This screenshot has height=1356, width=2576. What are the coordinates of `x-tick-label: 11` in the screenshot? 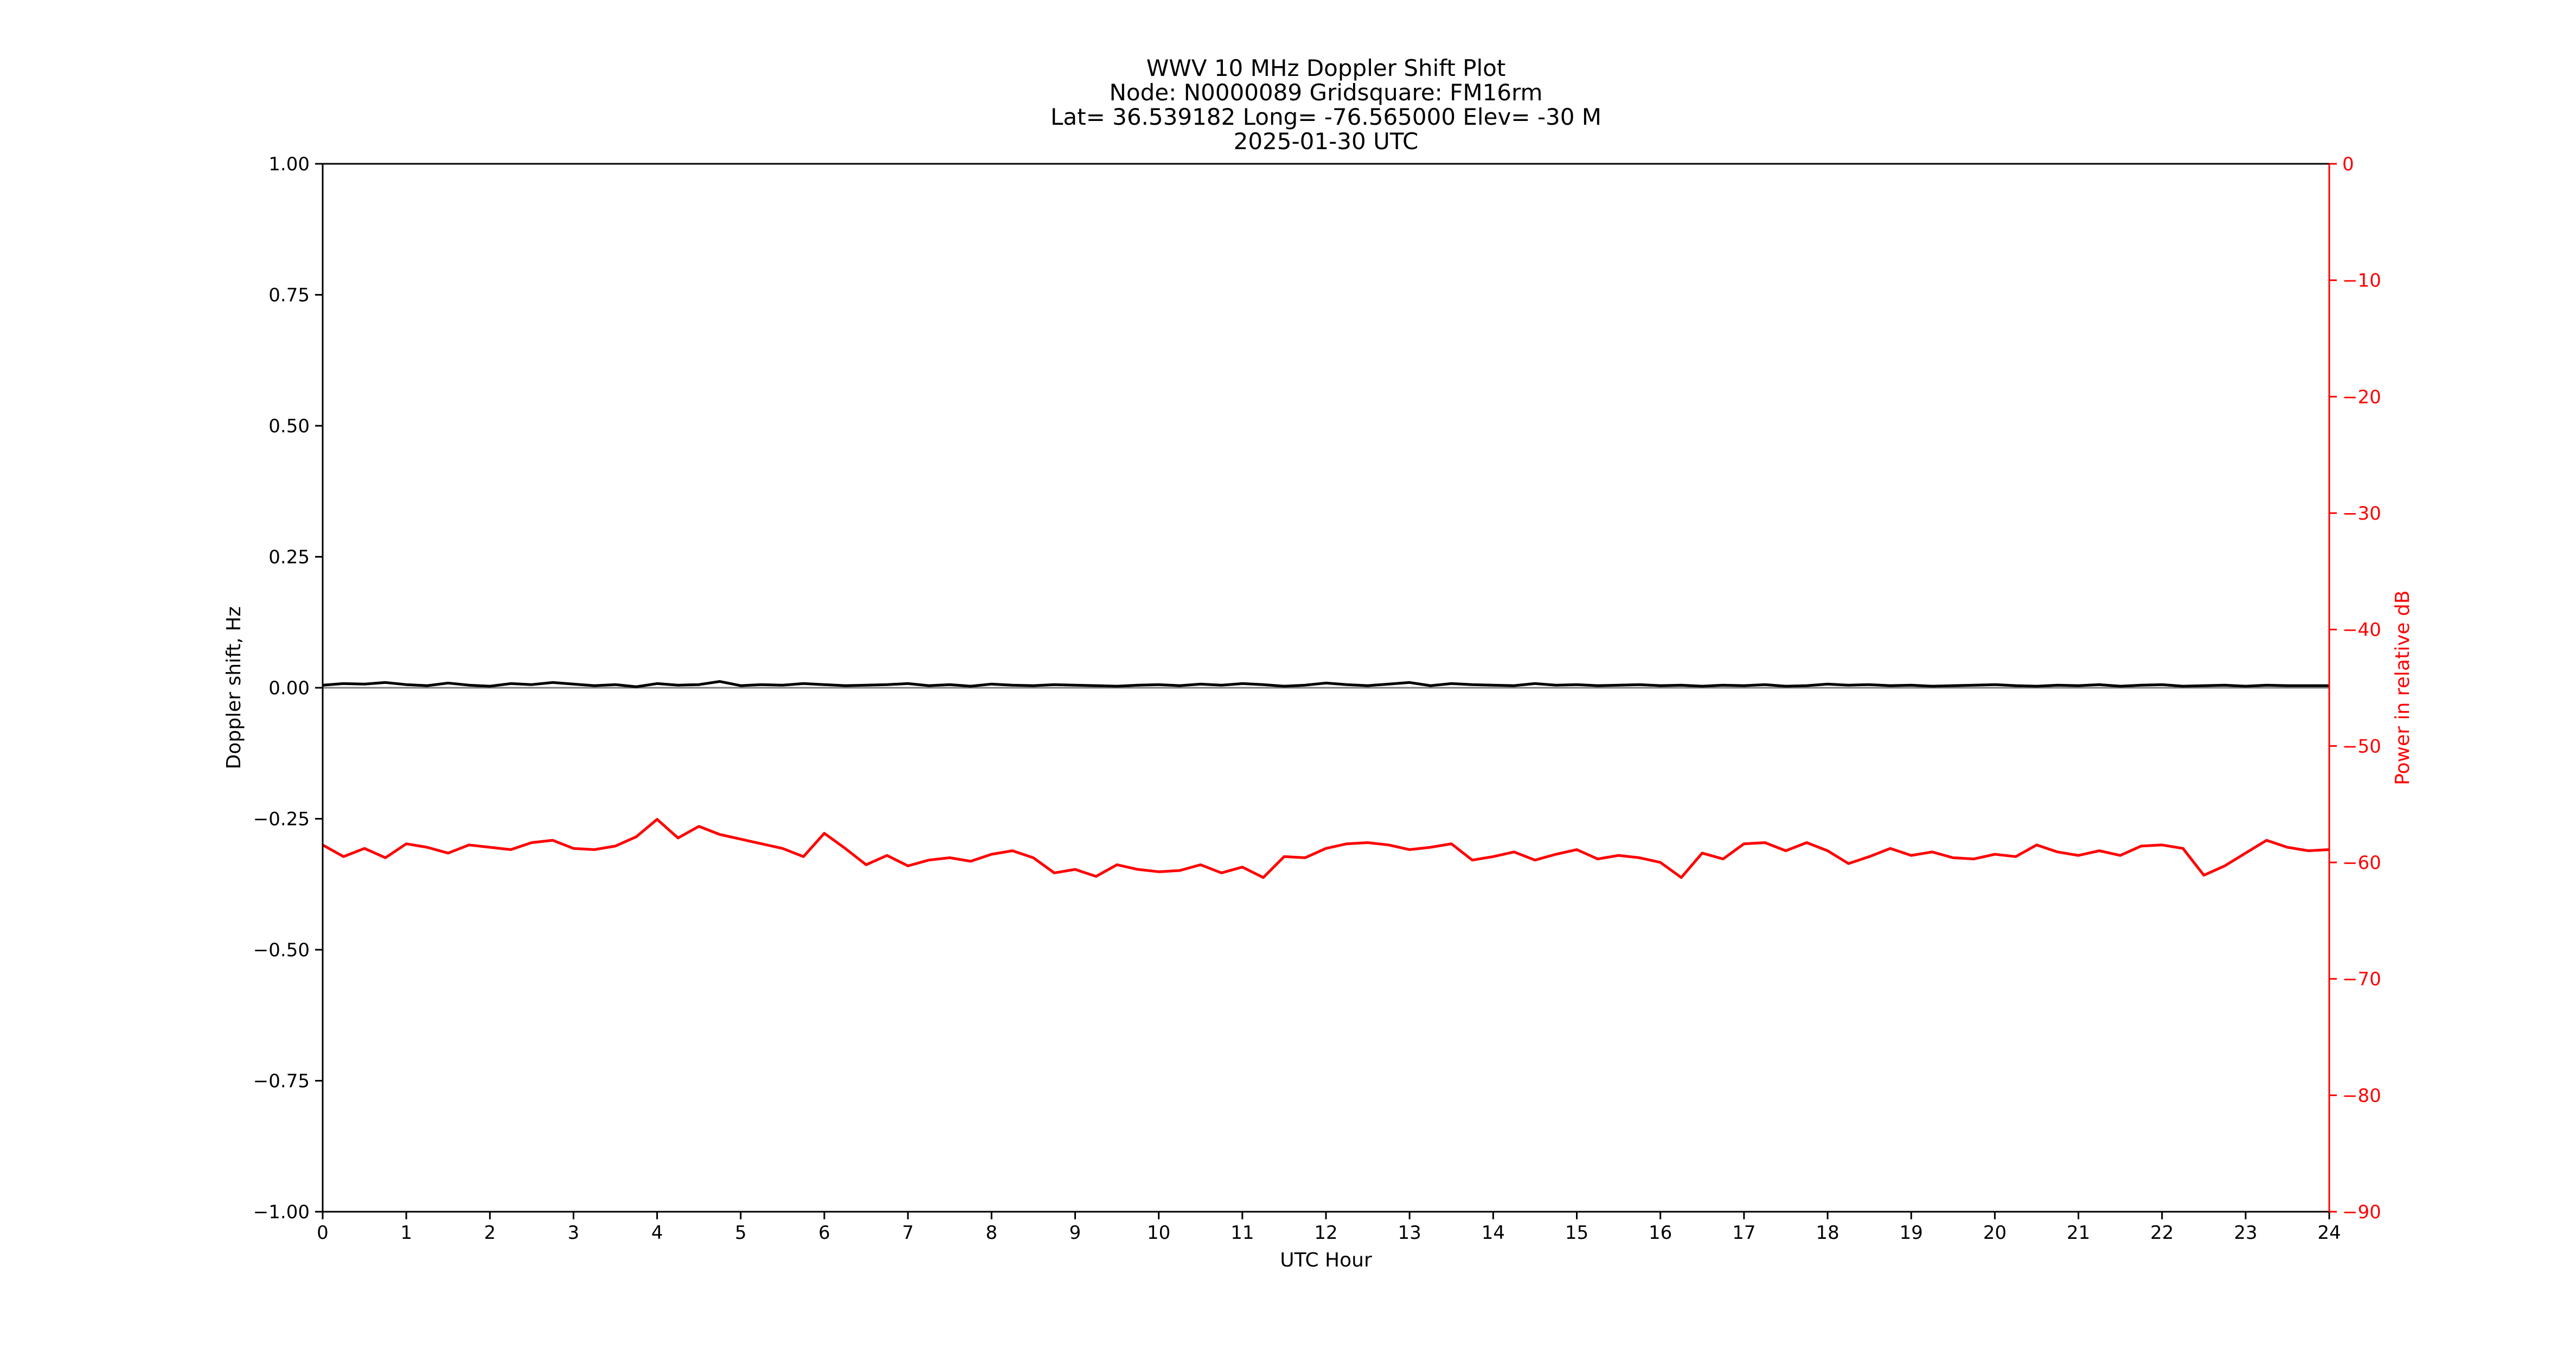 It's located at (1242, 1233).